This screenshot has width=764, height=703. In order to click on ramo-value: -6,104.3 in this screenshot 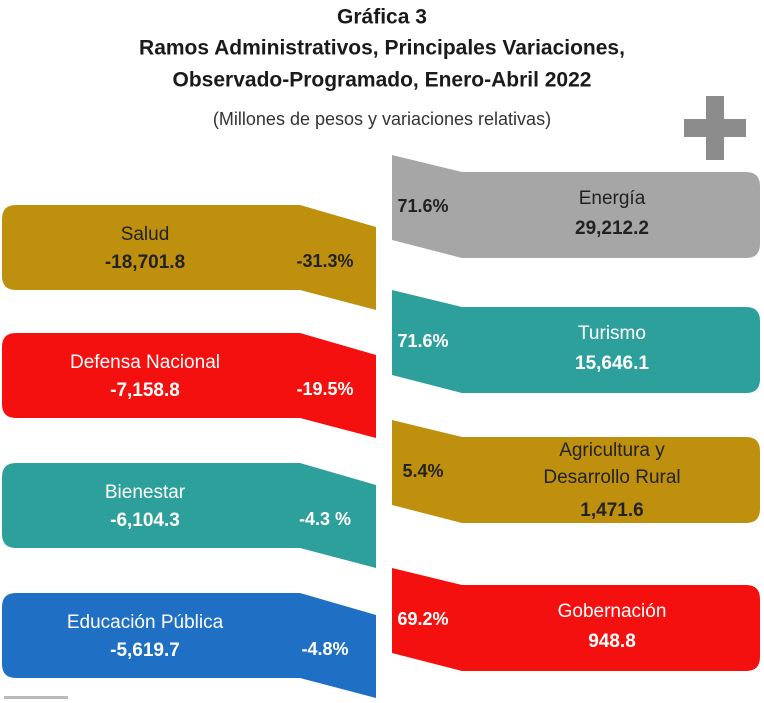, I will do `click(145, 520)`.